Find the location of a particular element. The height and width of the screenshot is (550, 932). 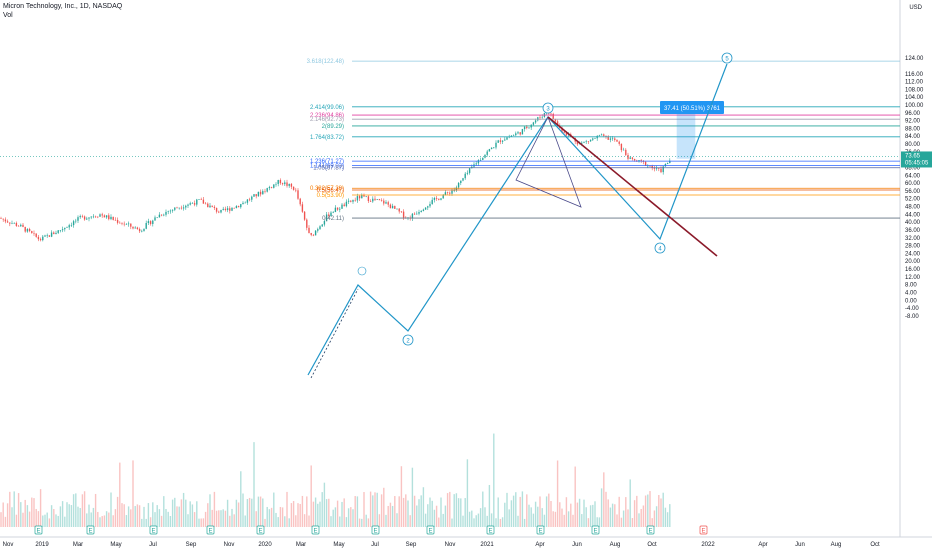

wave-label: 5 is located at coordinates (727, 60).